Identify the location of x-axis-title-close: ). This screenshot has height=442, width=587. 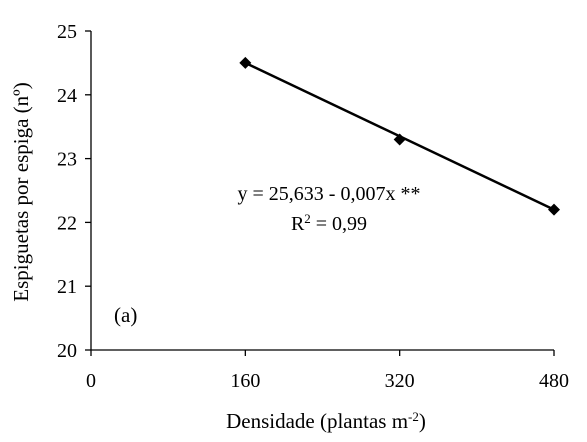
(422, 421).